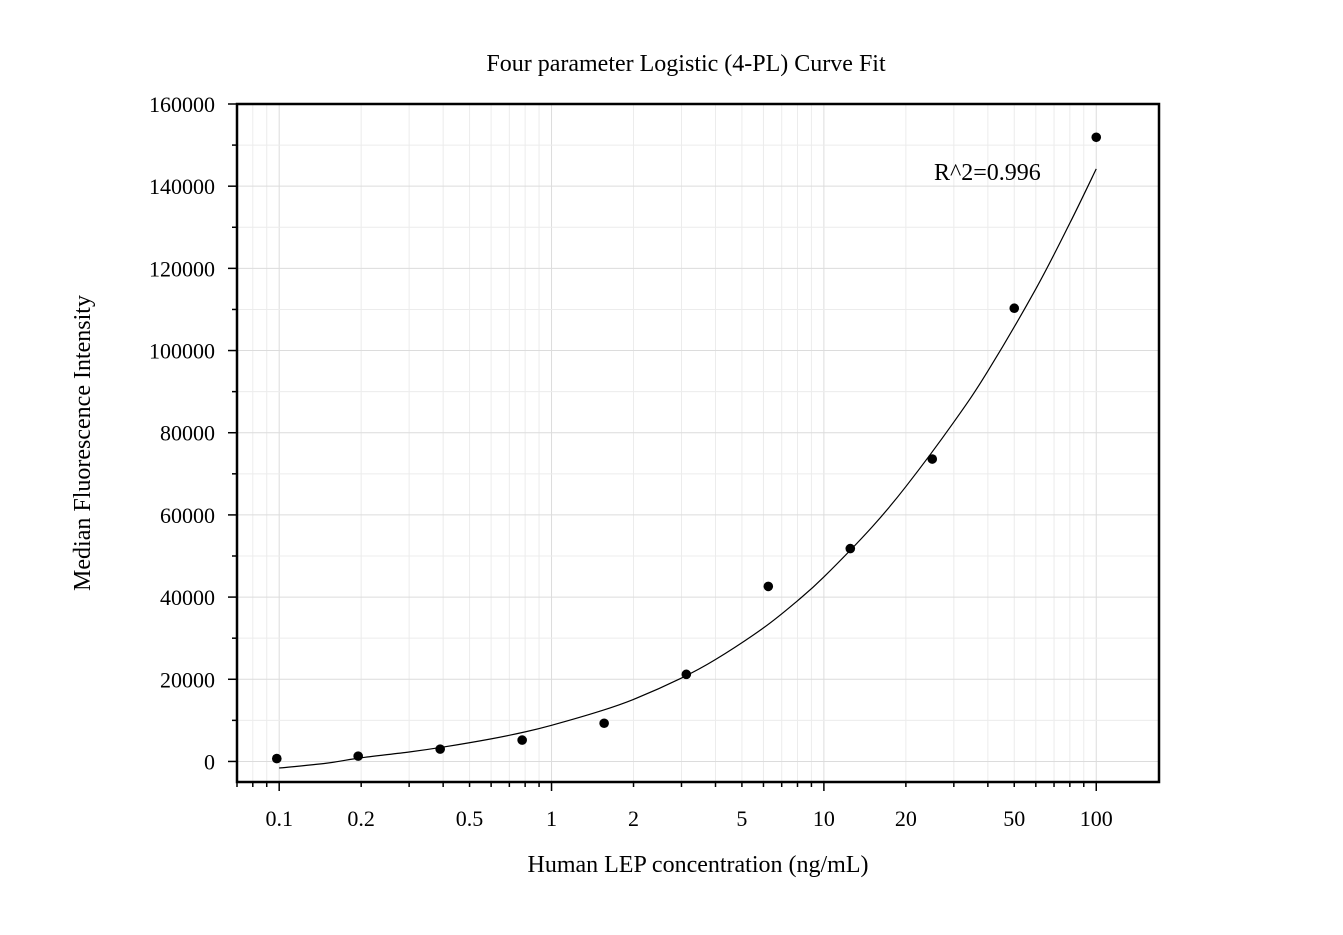  Describe the element at coordinates (187, 597) in the screenshot. I see `y-tick-label: 40000` at that location.